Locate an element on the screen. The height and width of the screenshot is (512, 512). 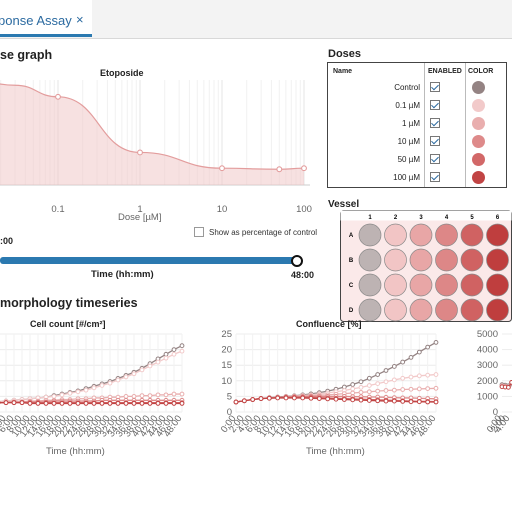
percentage-of-control-label: Show as percentage of control is located at coordinates (263, 232).